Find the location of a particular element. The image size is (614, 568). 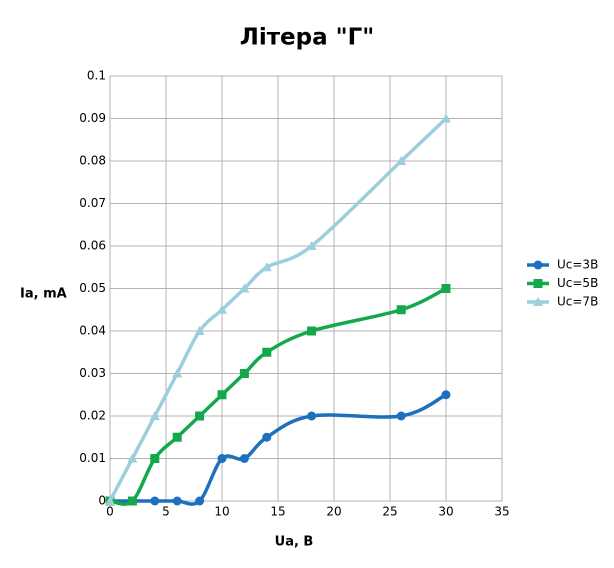

chart-title: Літера "Г" is located at coordinates (307, 38).